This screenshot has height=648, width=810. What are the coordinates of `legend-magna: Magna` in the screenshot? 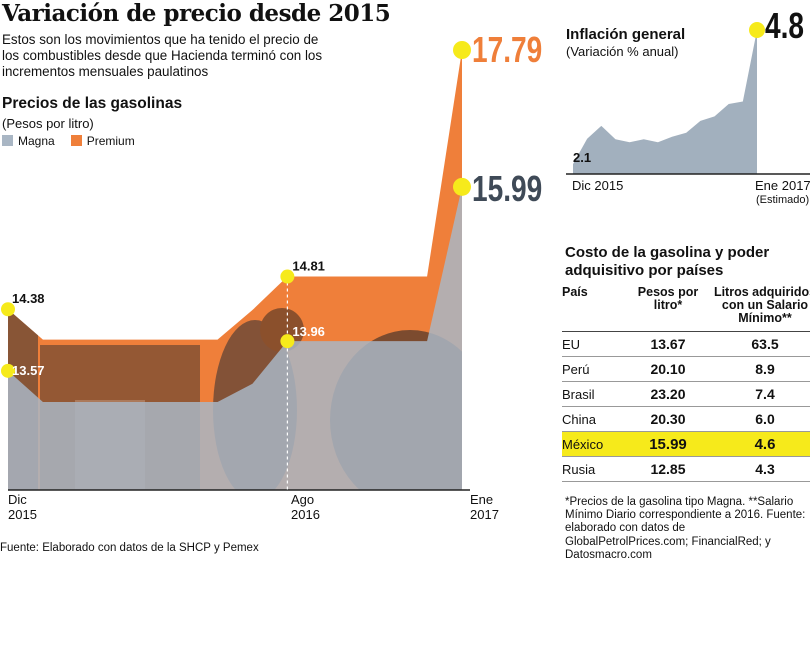 It's located at (28, 141).